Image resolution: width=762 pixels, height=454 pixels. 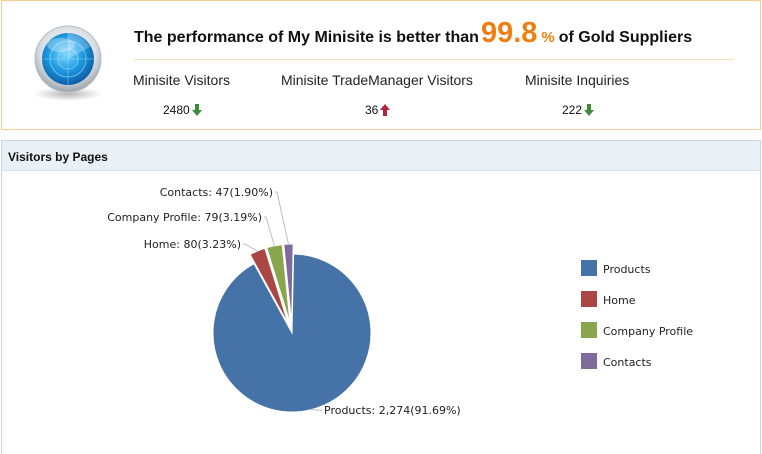 What do you see at coordinates (216, 192) in the screenshot?
I see `data-label-contacts: Contacts: 47(1.90%)` at bounding box center [216, 192].